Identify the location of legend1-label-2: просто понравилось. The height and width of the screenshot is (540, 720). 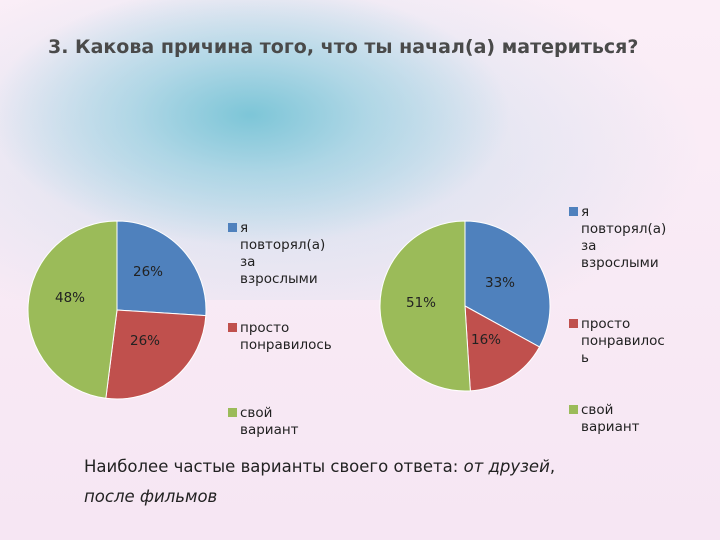
(286, 336).